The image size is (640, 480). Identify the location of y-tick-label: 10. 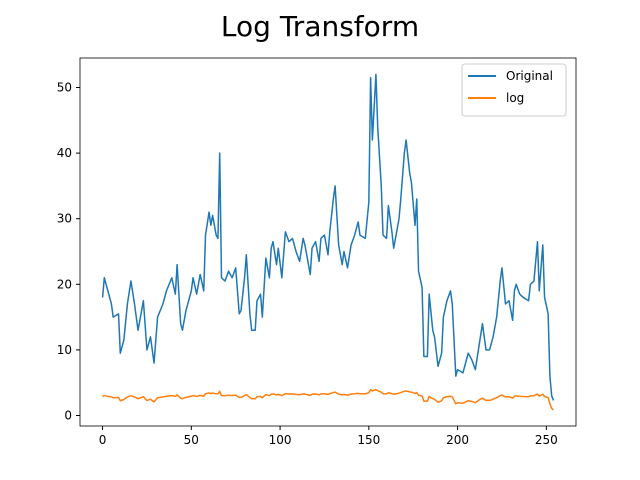
(64, 350).